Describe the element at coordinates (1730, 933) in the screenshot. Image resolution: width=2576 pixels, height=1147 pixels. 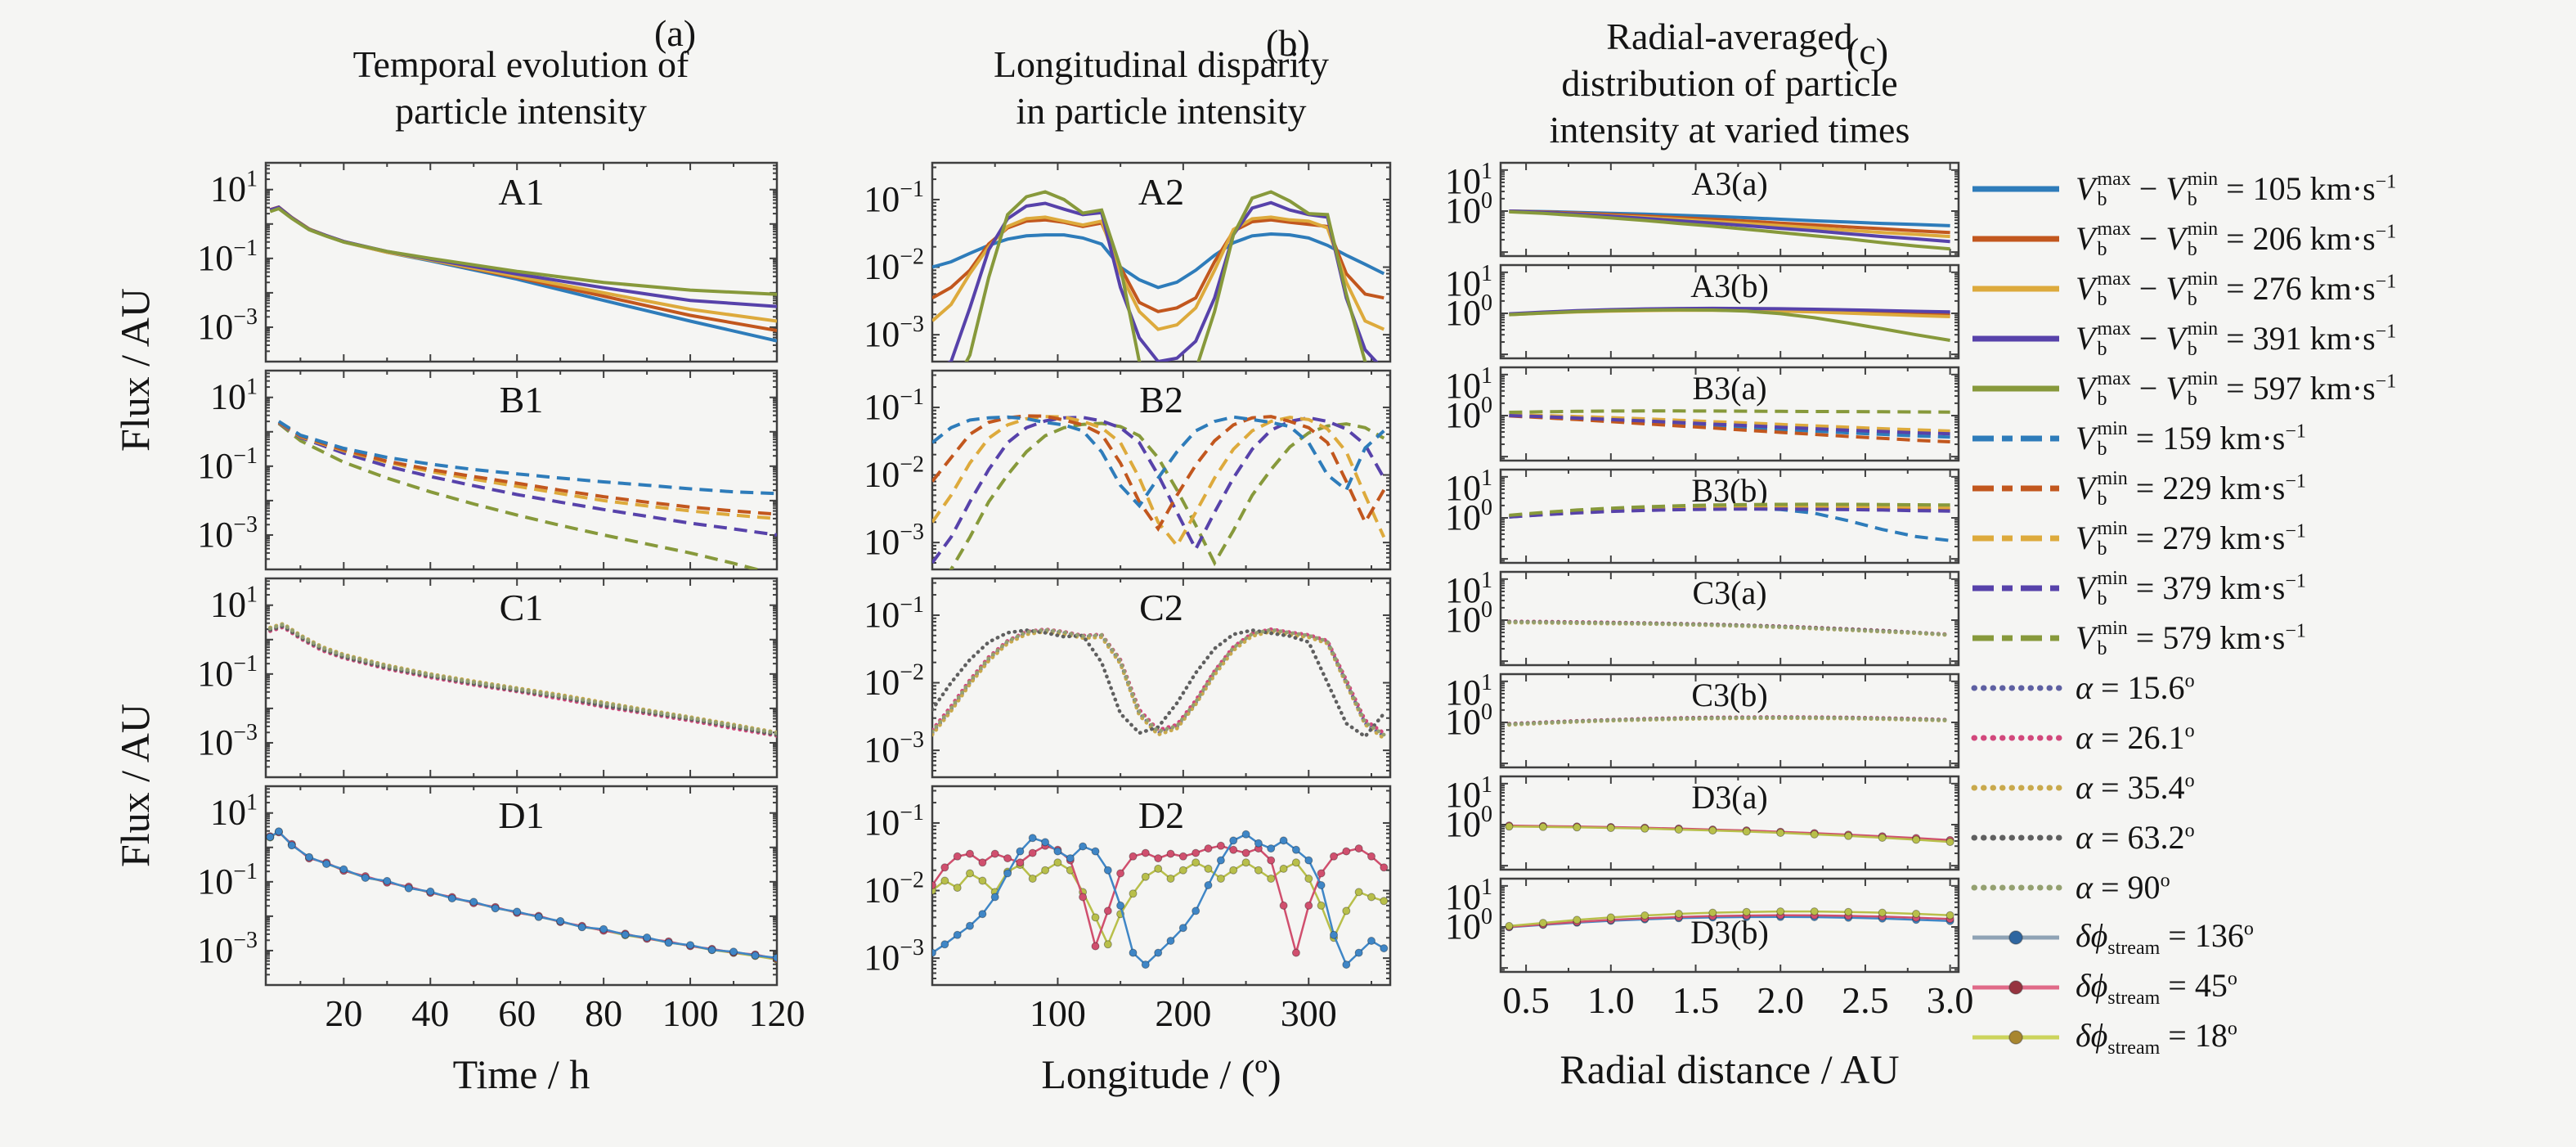
I see `panel-label-D3(b): D3(b)` at that location.